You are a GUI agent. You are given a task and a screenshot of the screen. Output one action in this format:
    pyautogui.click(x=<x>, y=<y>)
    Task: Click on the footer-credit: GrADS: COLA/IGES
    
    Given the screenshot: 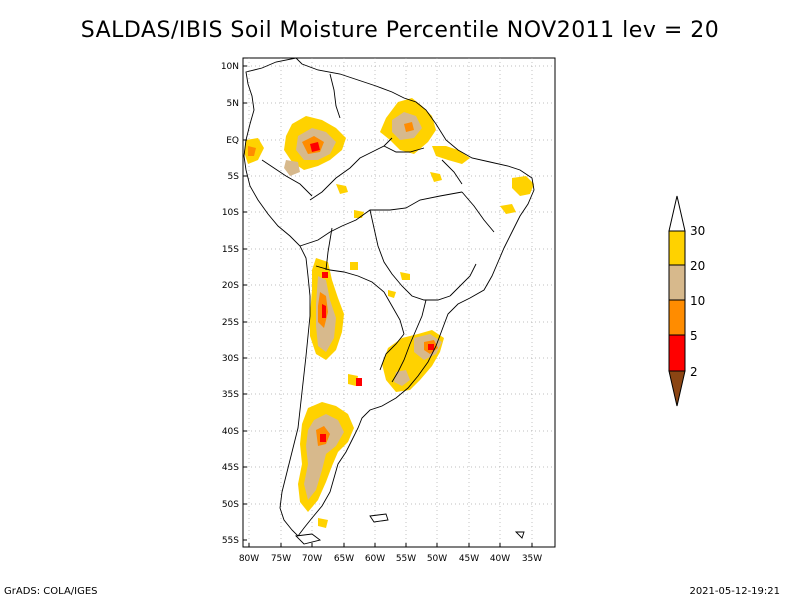 What is the action you would take?
    pyautogui.click(x=51, y=591)
    